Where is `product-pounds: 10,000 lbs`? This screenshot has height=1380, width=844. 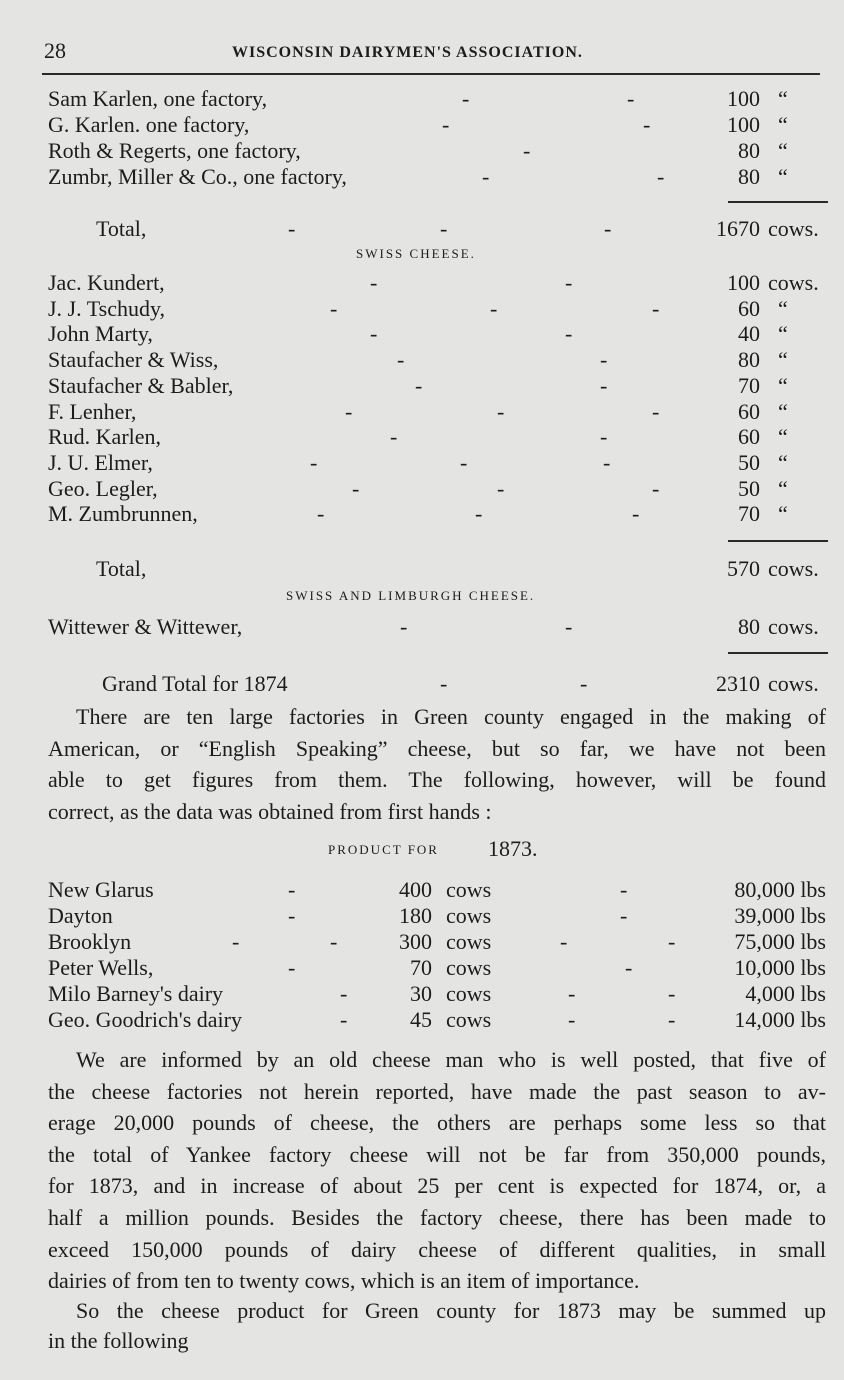
product-pounds: 10,000 lbs is located at coordinates (780, 967).